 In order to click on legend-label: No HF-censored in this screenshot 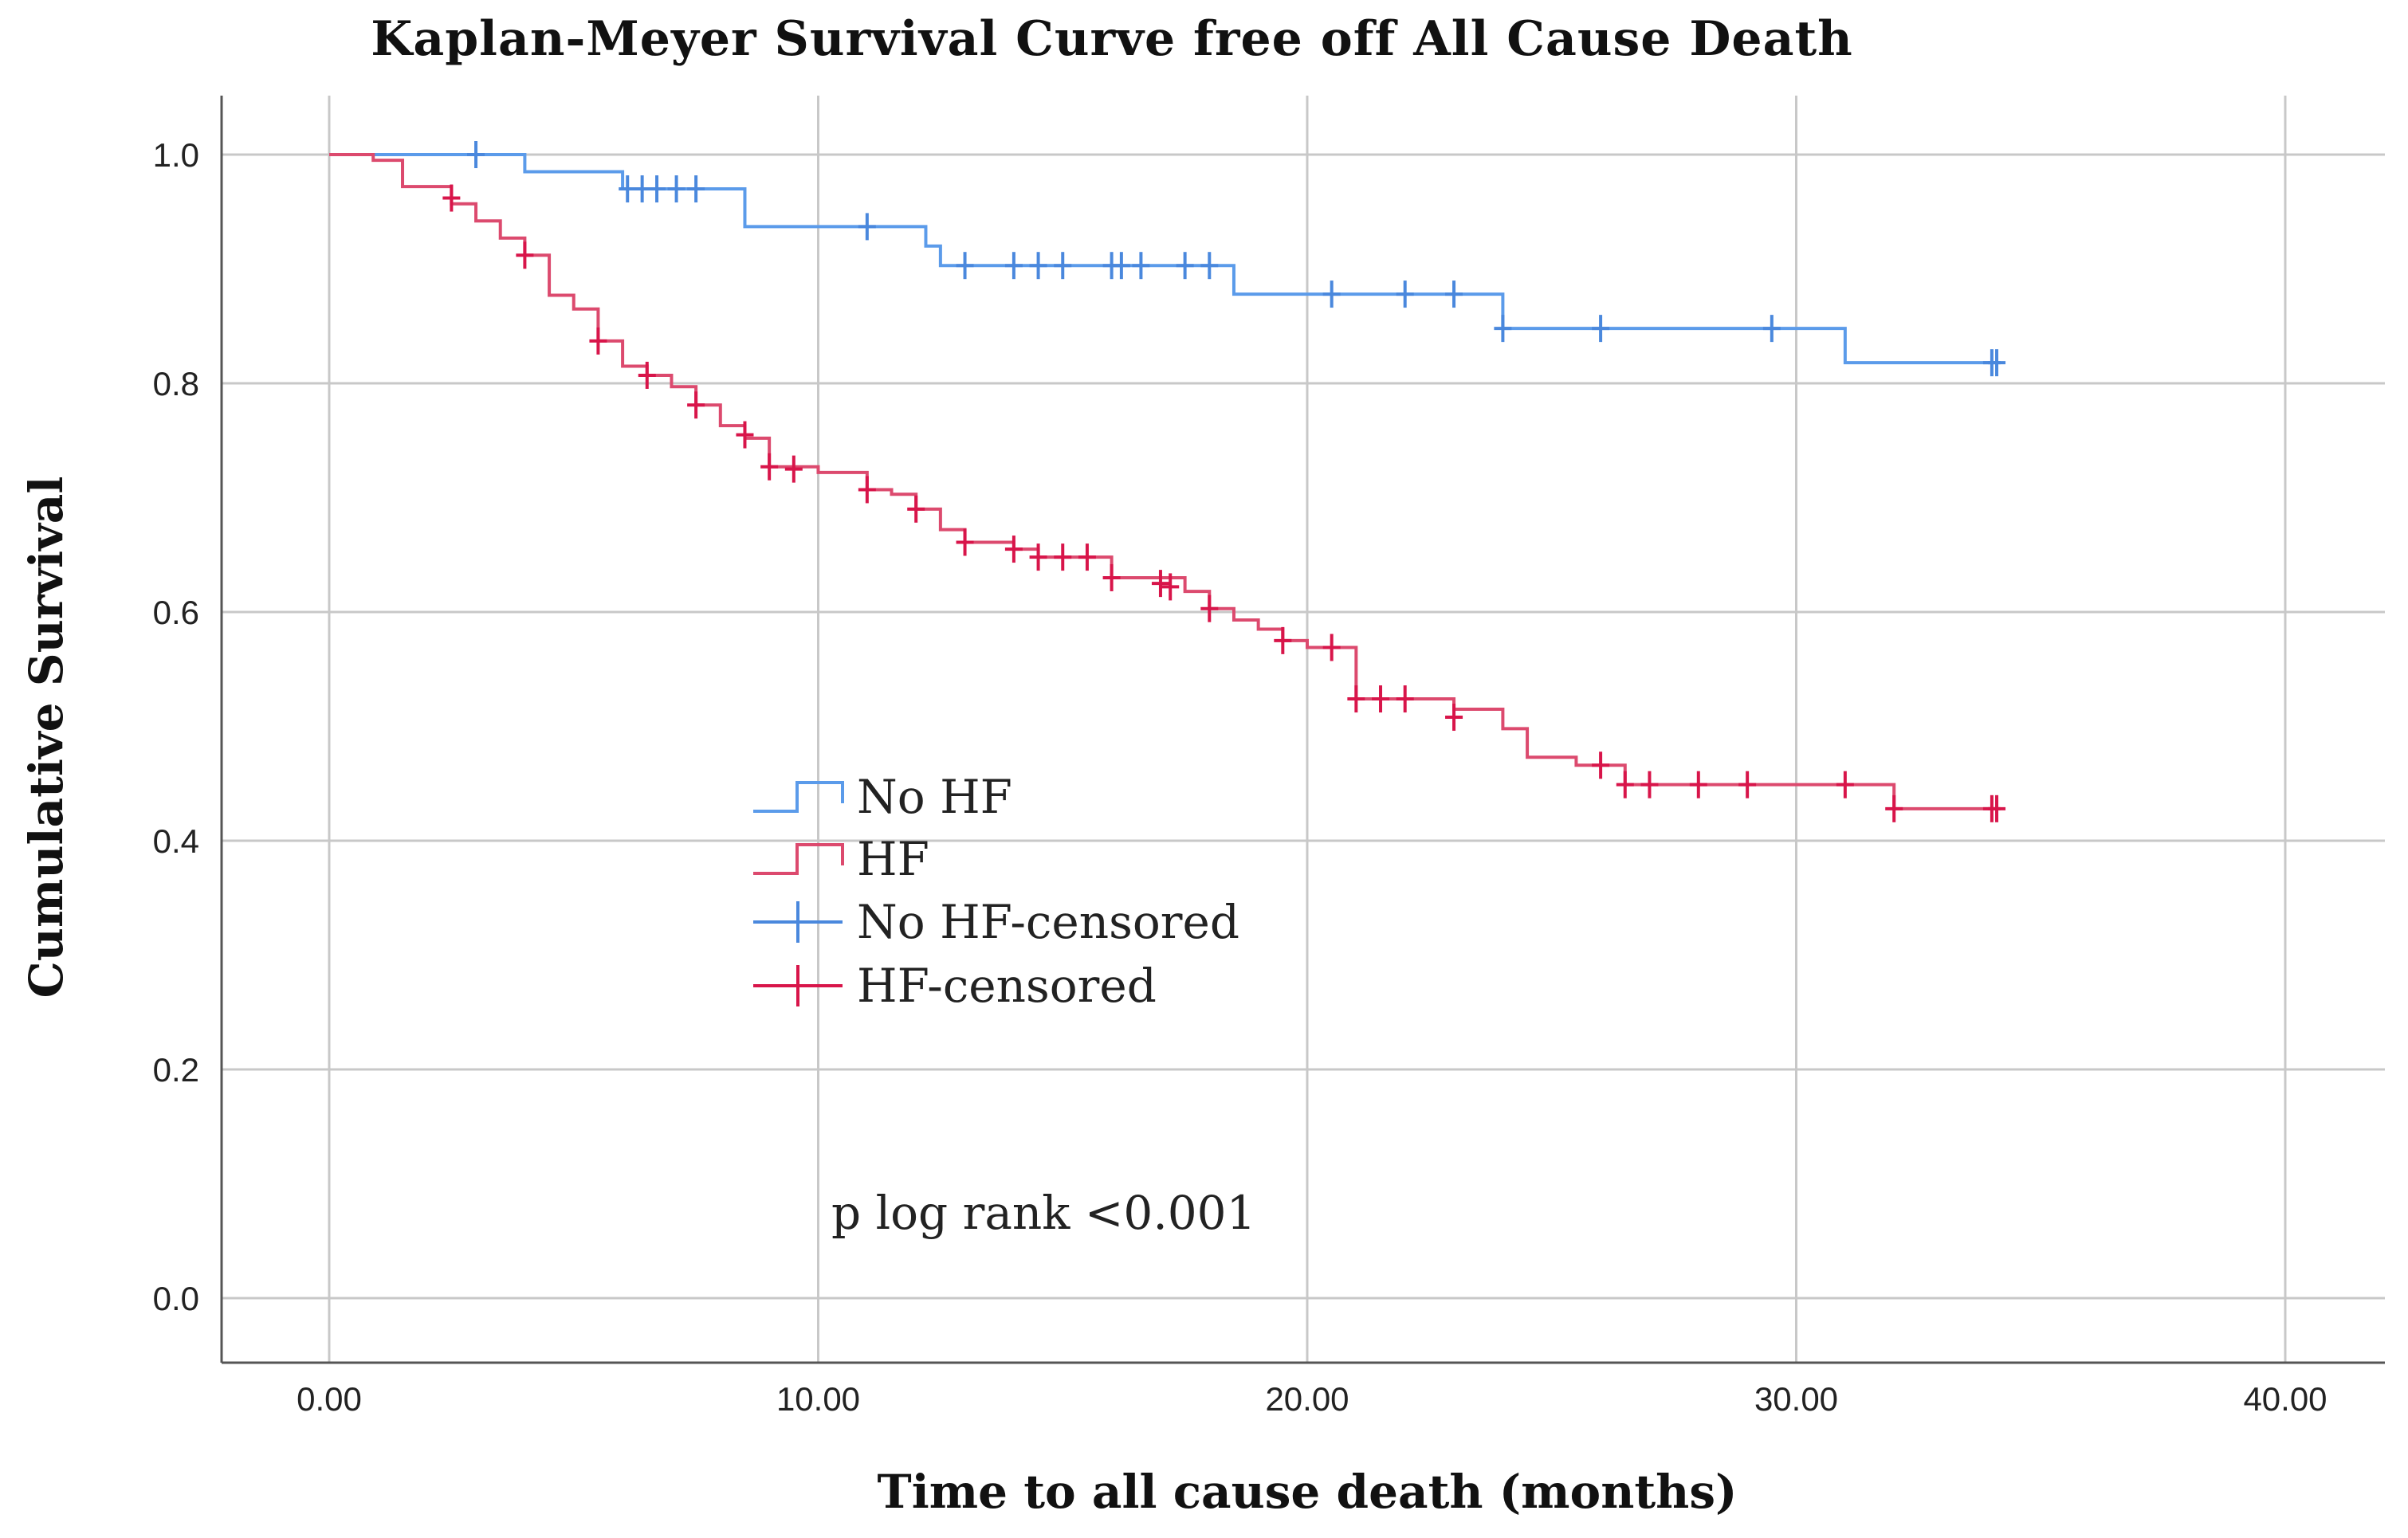, I will do `click(1048, 922)`.